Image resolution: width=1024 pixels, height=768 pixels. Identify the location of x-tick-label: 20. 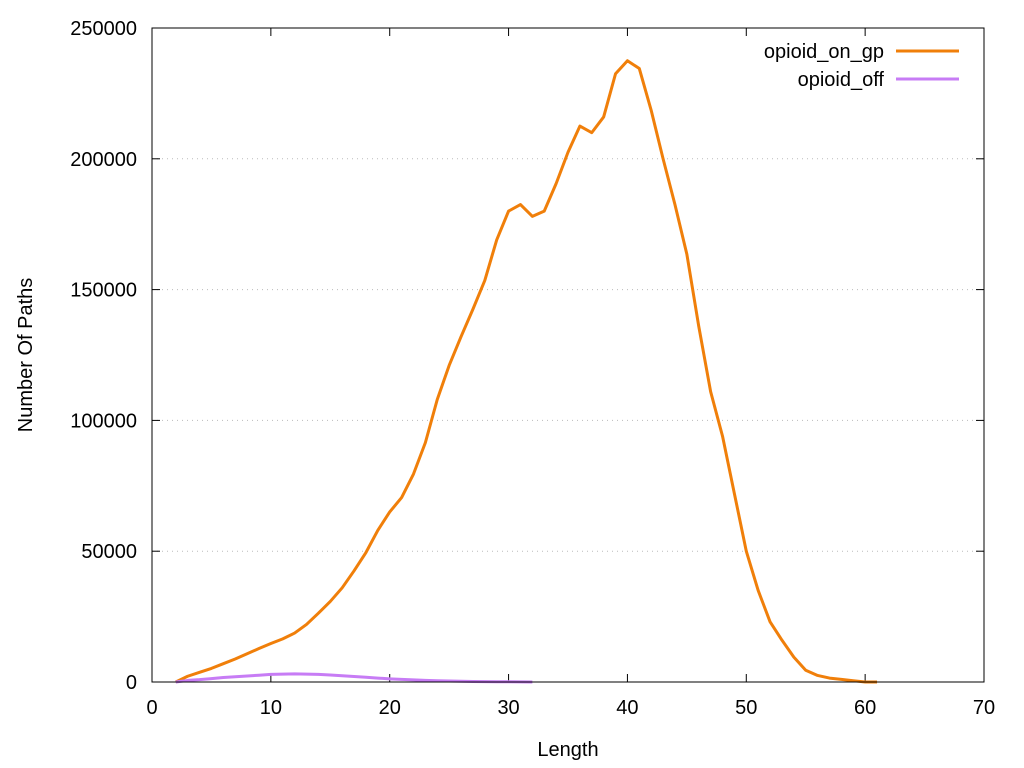
(390, 708).